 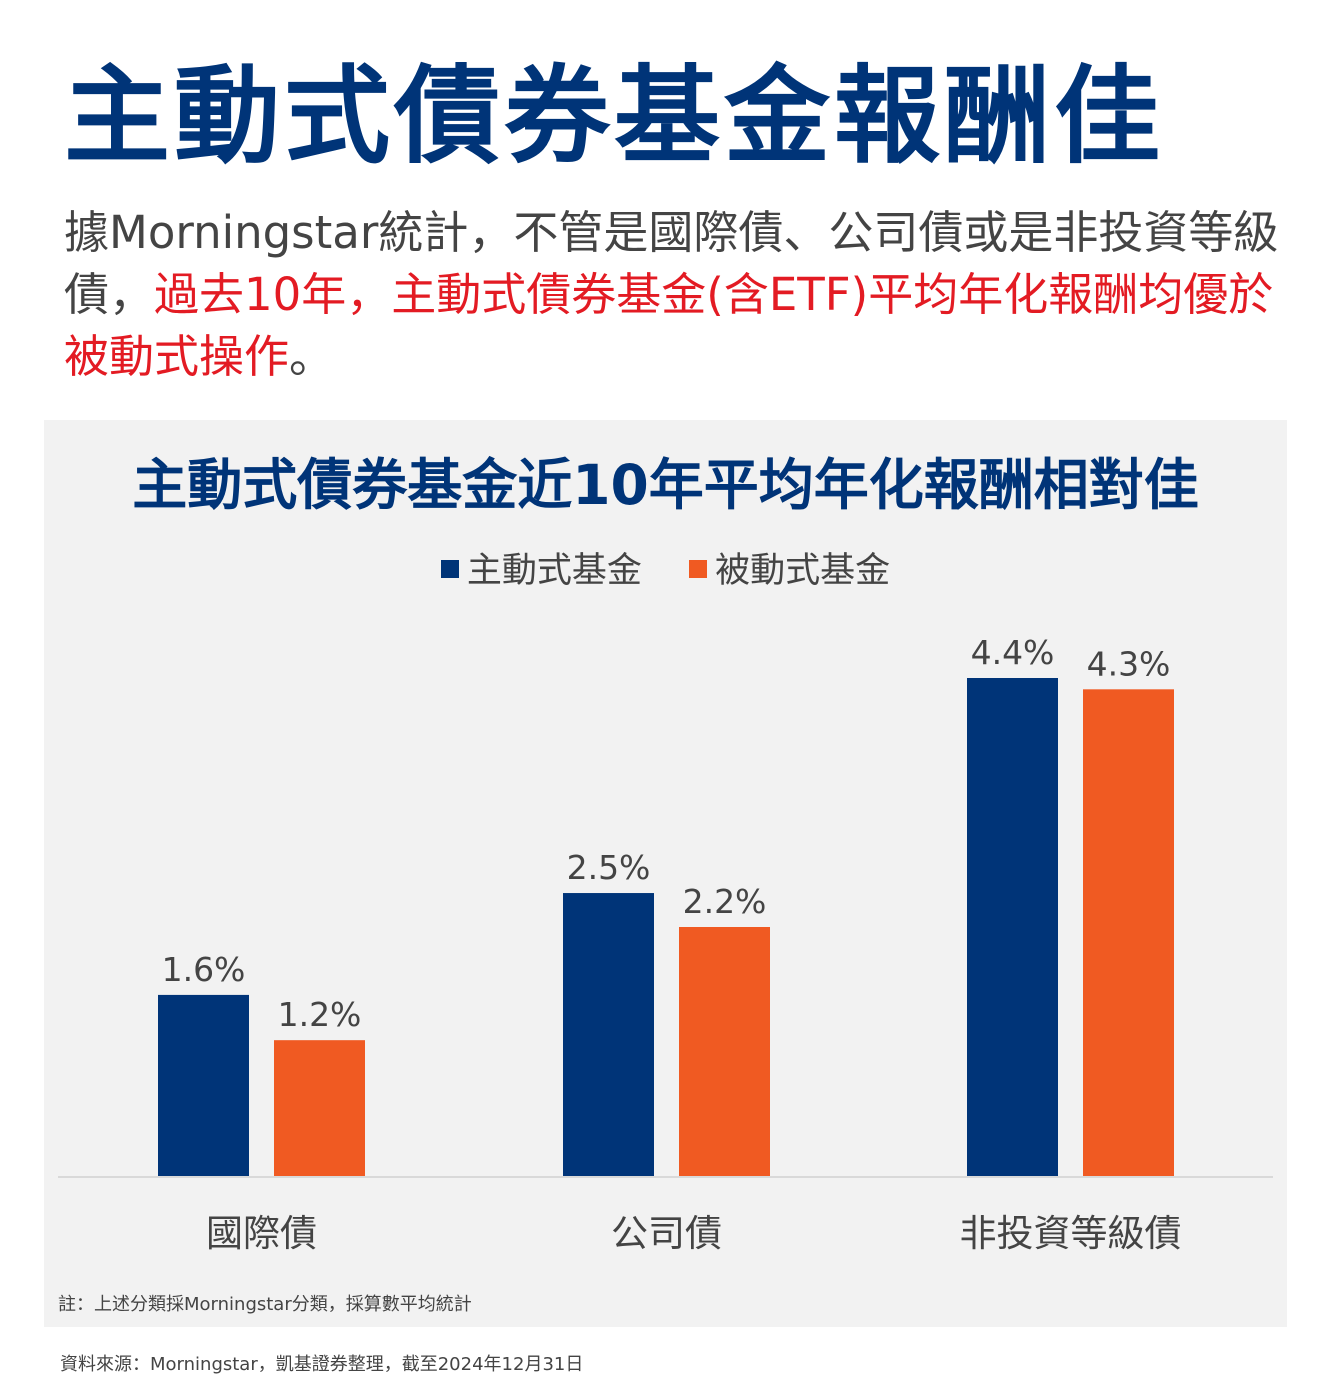 I want to click on chart-title: 主動式債券基金近10年平均年化報酬相對佳, so click(x=665, y=485).